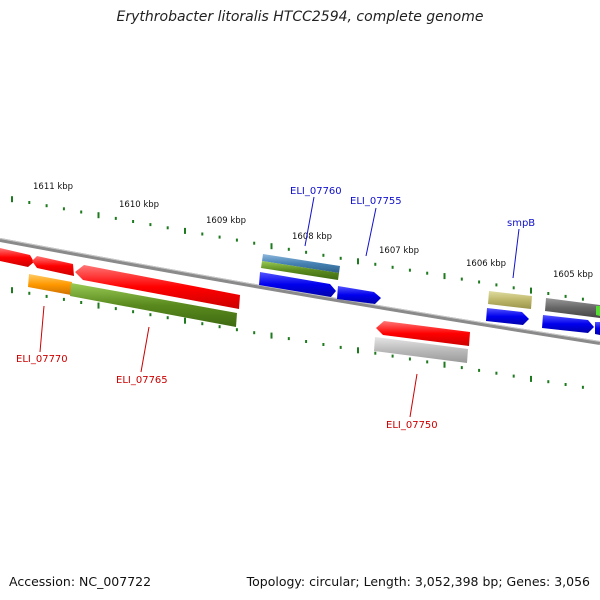 This screenshot has height=600, width=600. I want to click on gene-blue-edge, so click(597, 328).